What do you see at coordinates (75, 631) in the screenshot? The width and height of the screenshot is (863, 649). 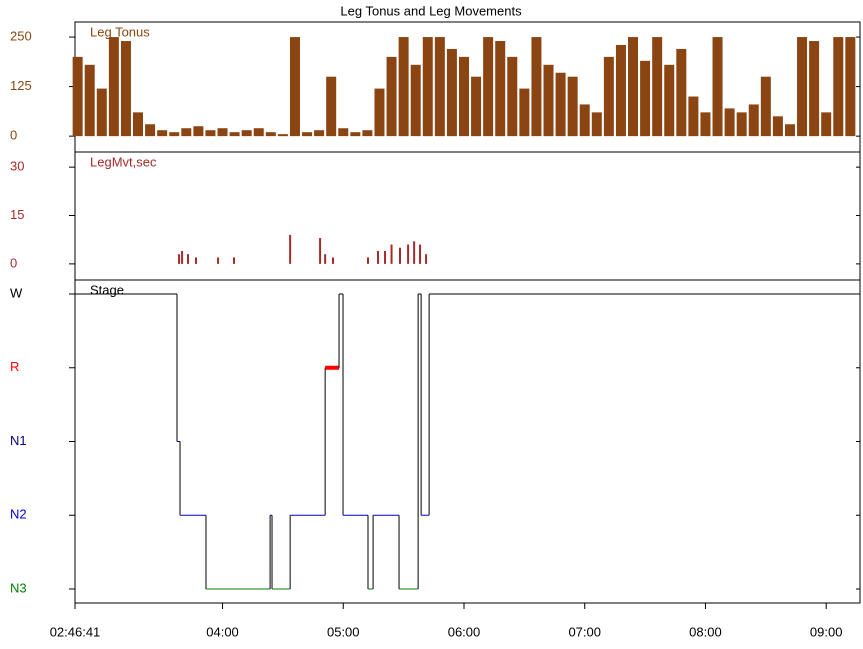 I see `x-tick-label: 02:46:41` at bounding box center [75, 631].